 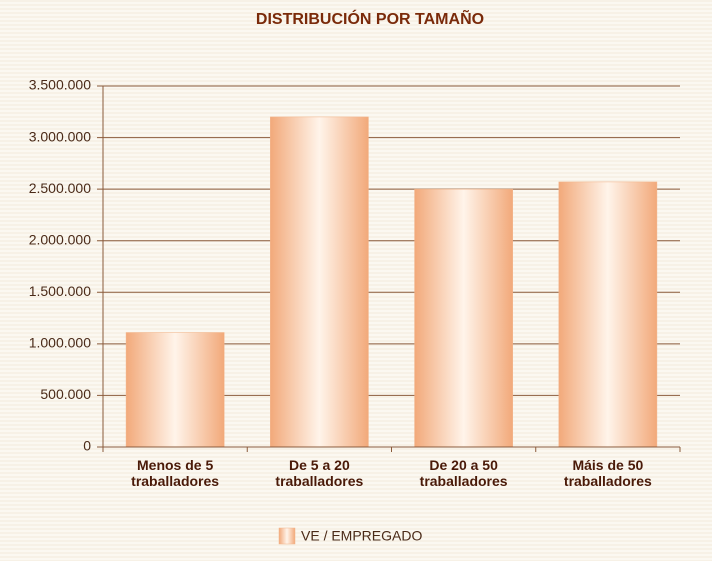 I want to click on y-tick-label: 1.000.000, so click(x=60, y=343).